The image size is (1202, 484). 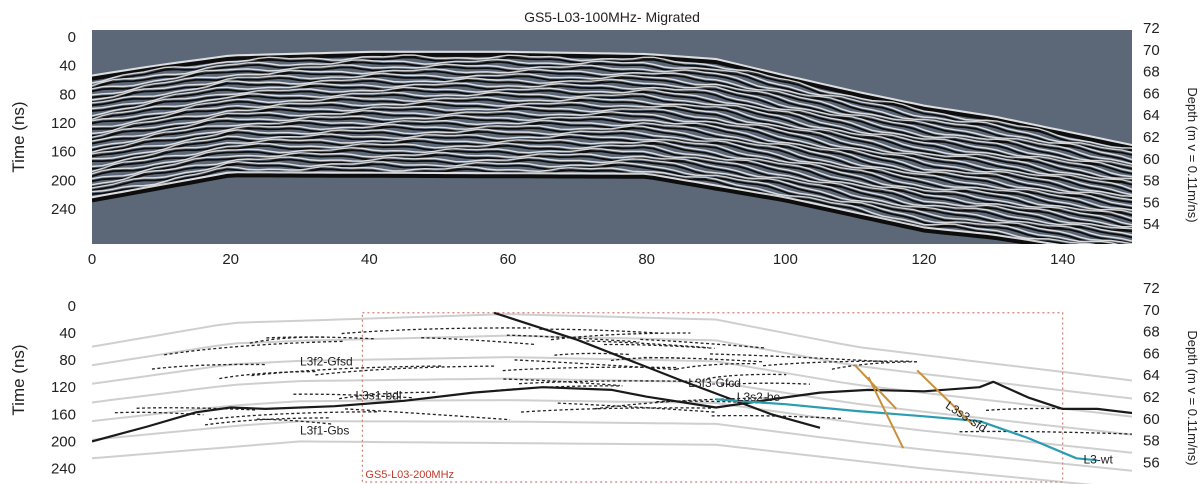 What do you see at coordinates (369, 259) in the screenshot?
I see `x-tick-label: 40` at bounding box center [369, 259].